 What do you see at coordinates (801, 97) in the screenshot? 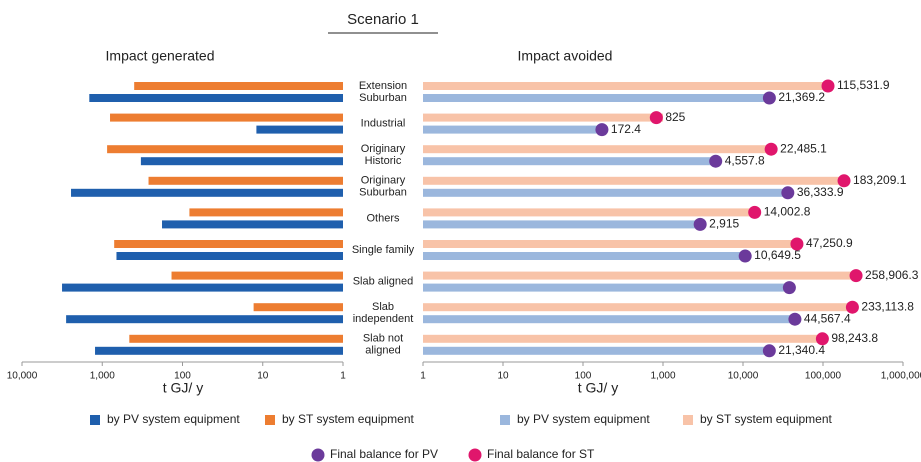
I see `data-label: 21,369.2` at bounding box center [801, 97].